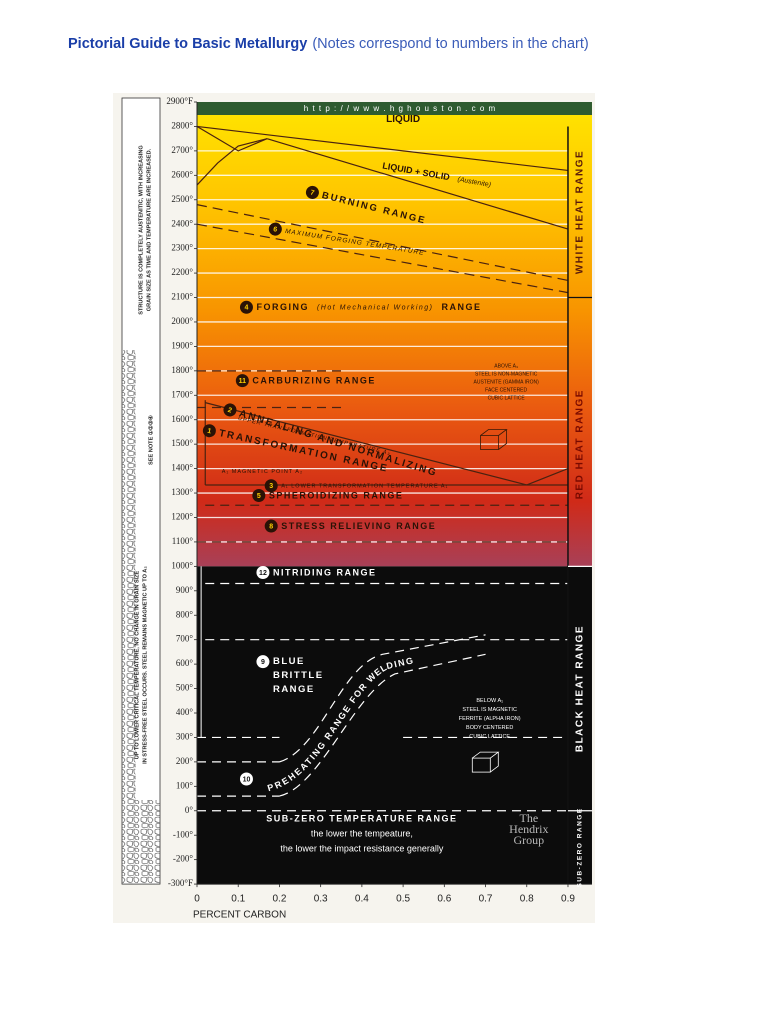 This screenshot has height=1024, width=768. Describe the element at coordinates (239, 915) in the screenshot. I see `x-axis-title: PERCENT CARBON` at that location.